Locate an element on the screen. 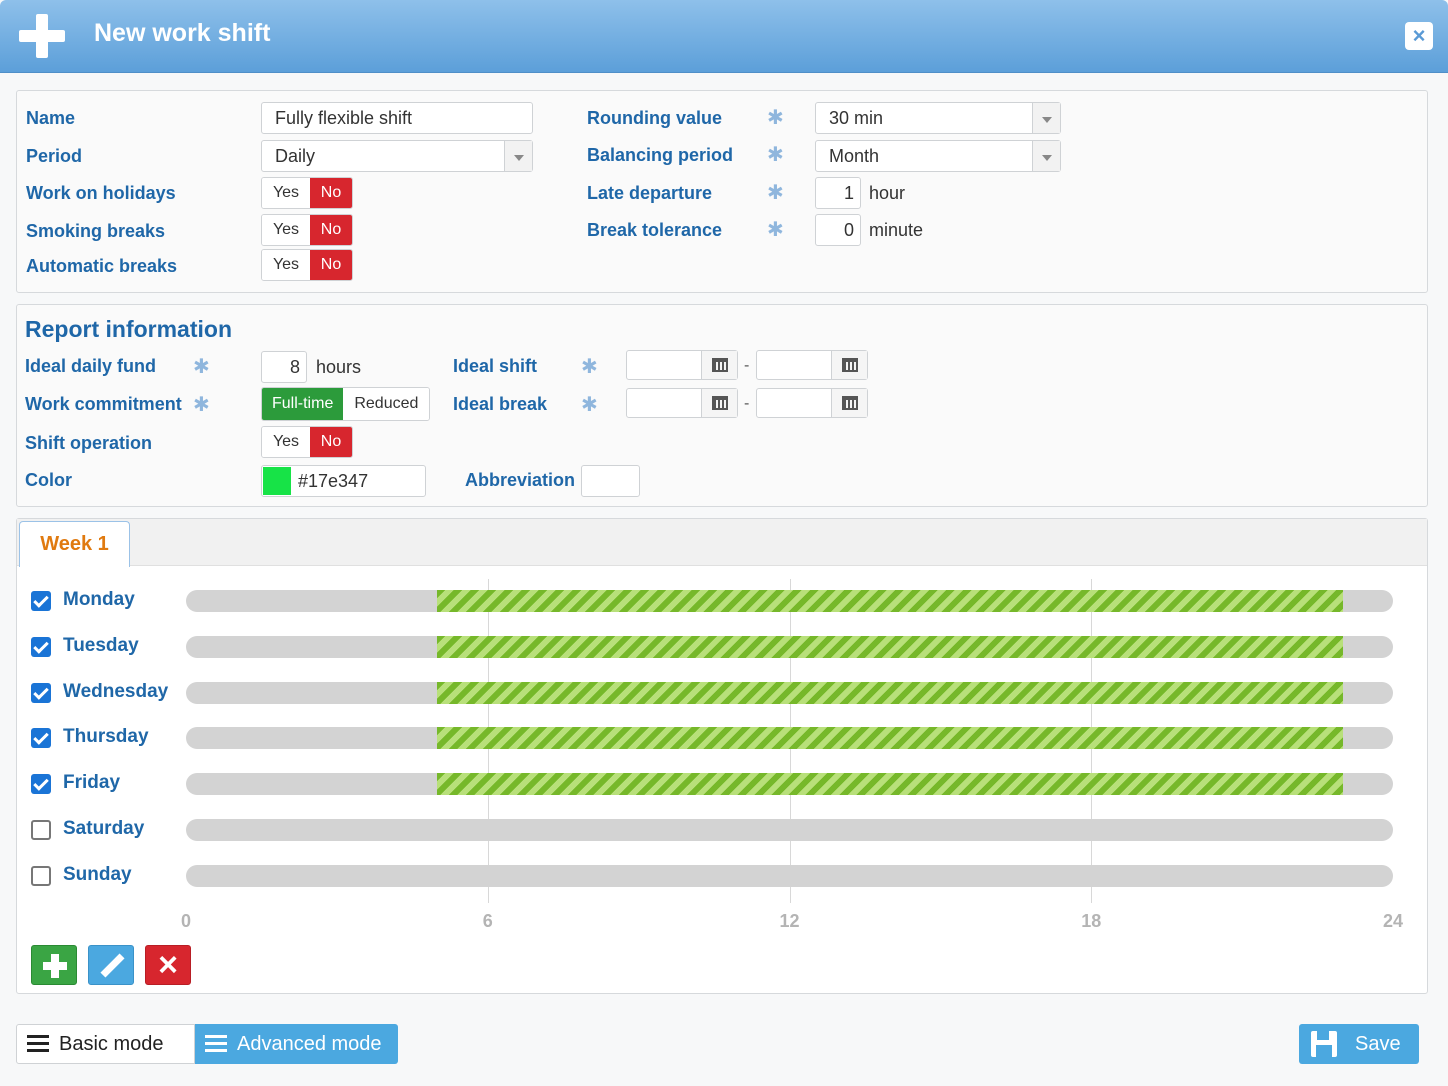 Image resolution: width=1448 pixels, height=1086 pixels. shift-op-toggle: Yes No is located at coordinates (307, 442).